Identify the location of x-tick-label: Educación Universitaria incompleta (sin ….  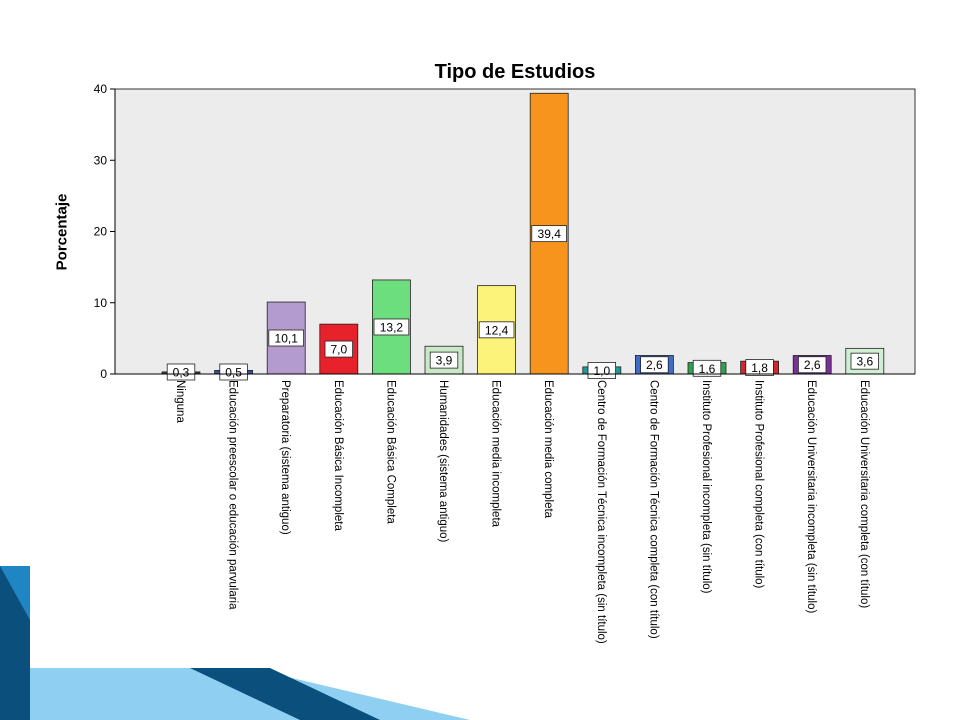
(811, 496).